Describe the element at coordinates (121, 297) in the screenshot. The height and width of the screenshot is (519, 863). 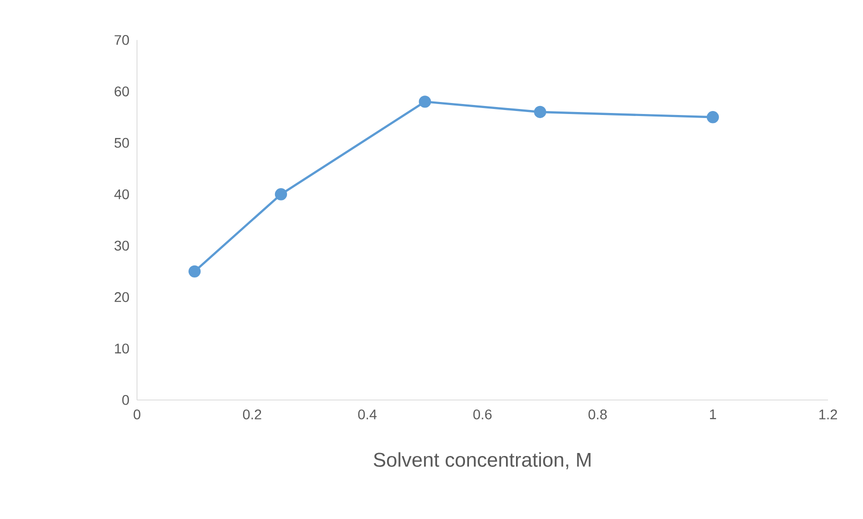
I see `y-tick-label: 20` at that location.